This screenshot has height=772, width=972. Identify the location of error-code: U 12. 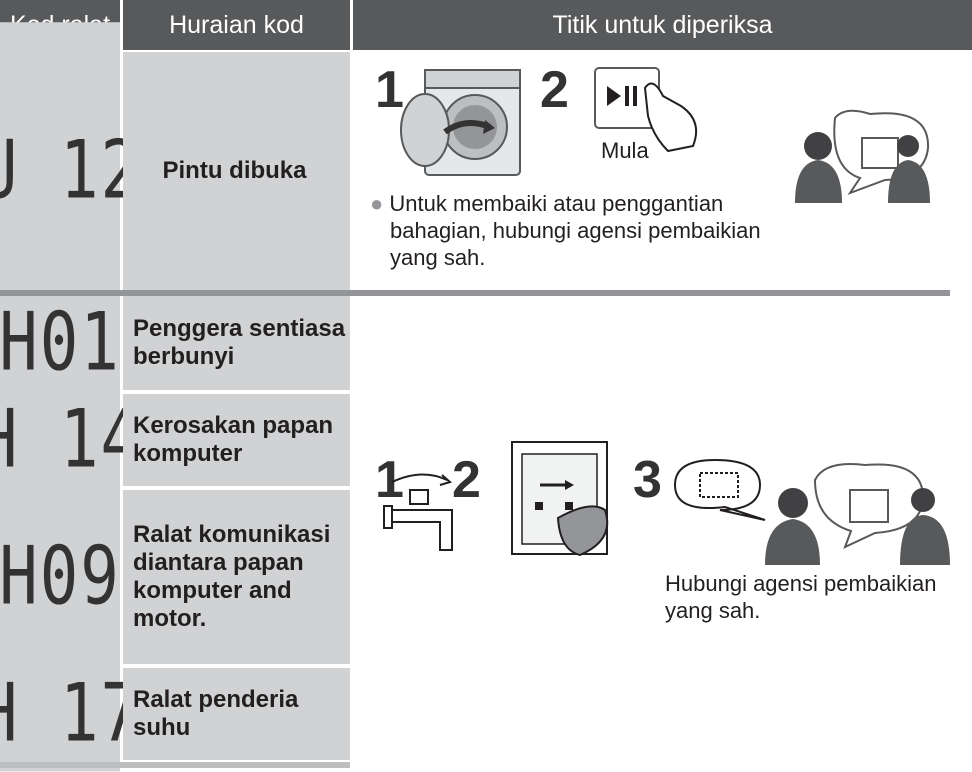
(69, 171).